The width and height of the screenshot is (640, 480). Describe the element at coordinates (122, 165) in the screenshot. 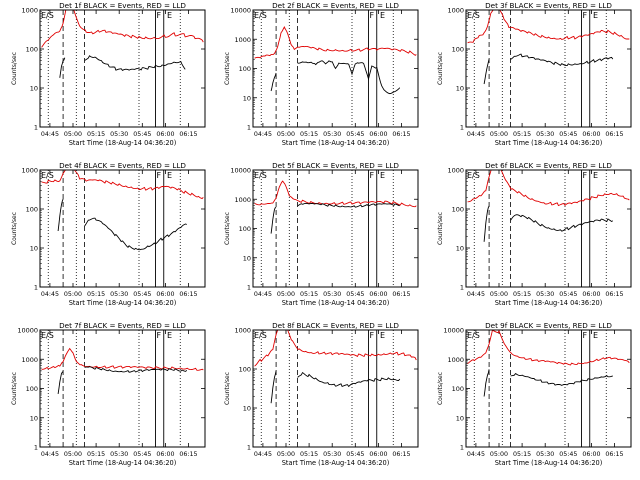

I see `panel-title: Det 4f BLACK = Events, RED = LLD` at that location.